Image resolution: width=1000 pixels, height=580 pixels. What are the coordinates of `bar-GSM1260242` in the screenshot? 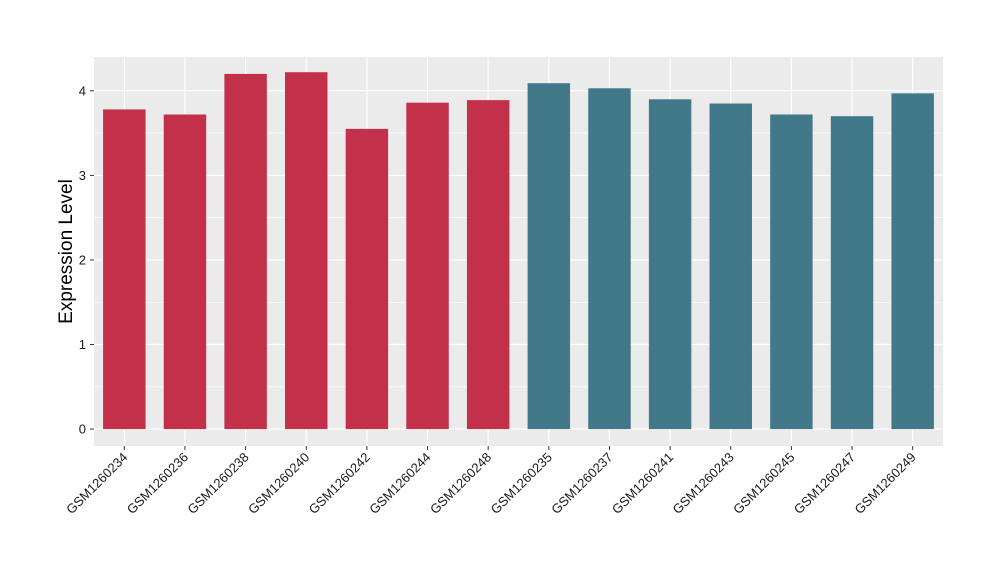 It's located at (367, 279).